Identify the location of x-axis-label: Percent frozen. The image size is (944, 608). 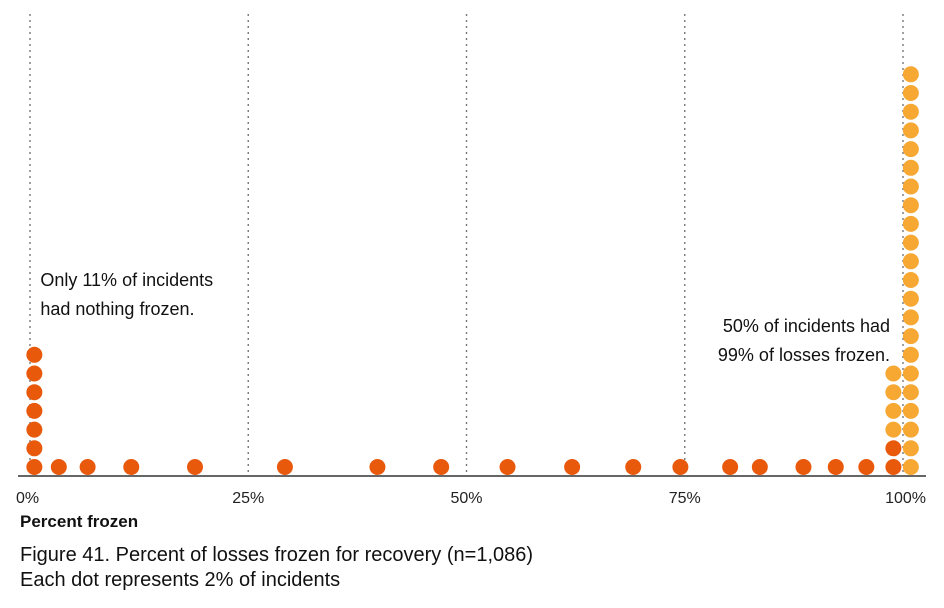
(79, 521).